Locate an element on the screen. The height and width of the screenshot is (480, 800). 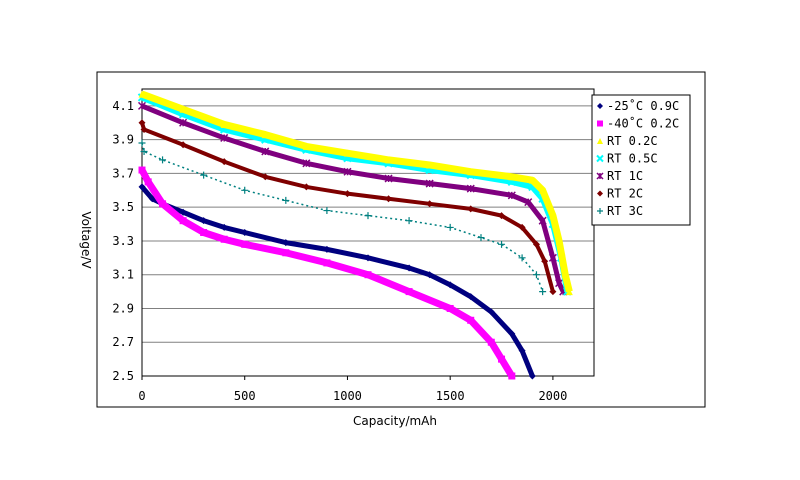
legend-label: -25˚C 0.9C is located at coordinates (643, 105).